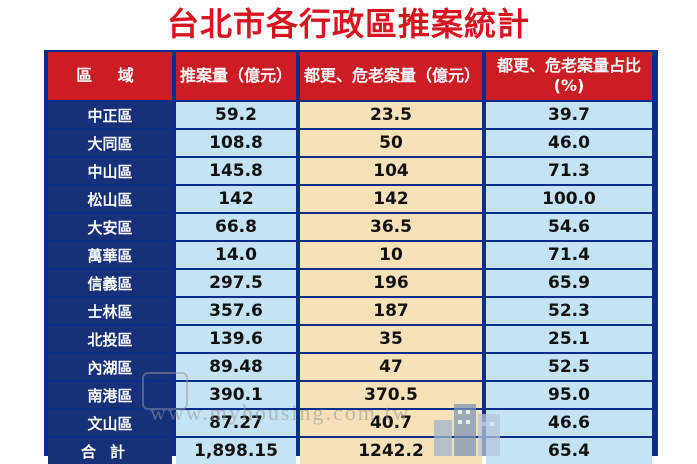 Image resolution: width=697 pixels, height=464 pixels. I want to click on district-name: 信義區, so click(110, 283).